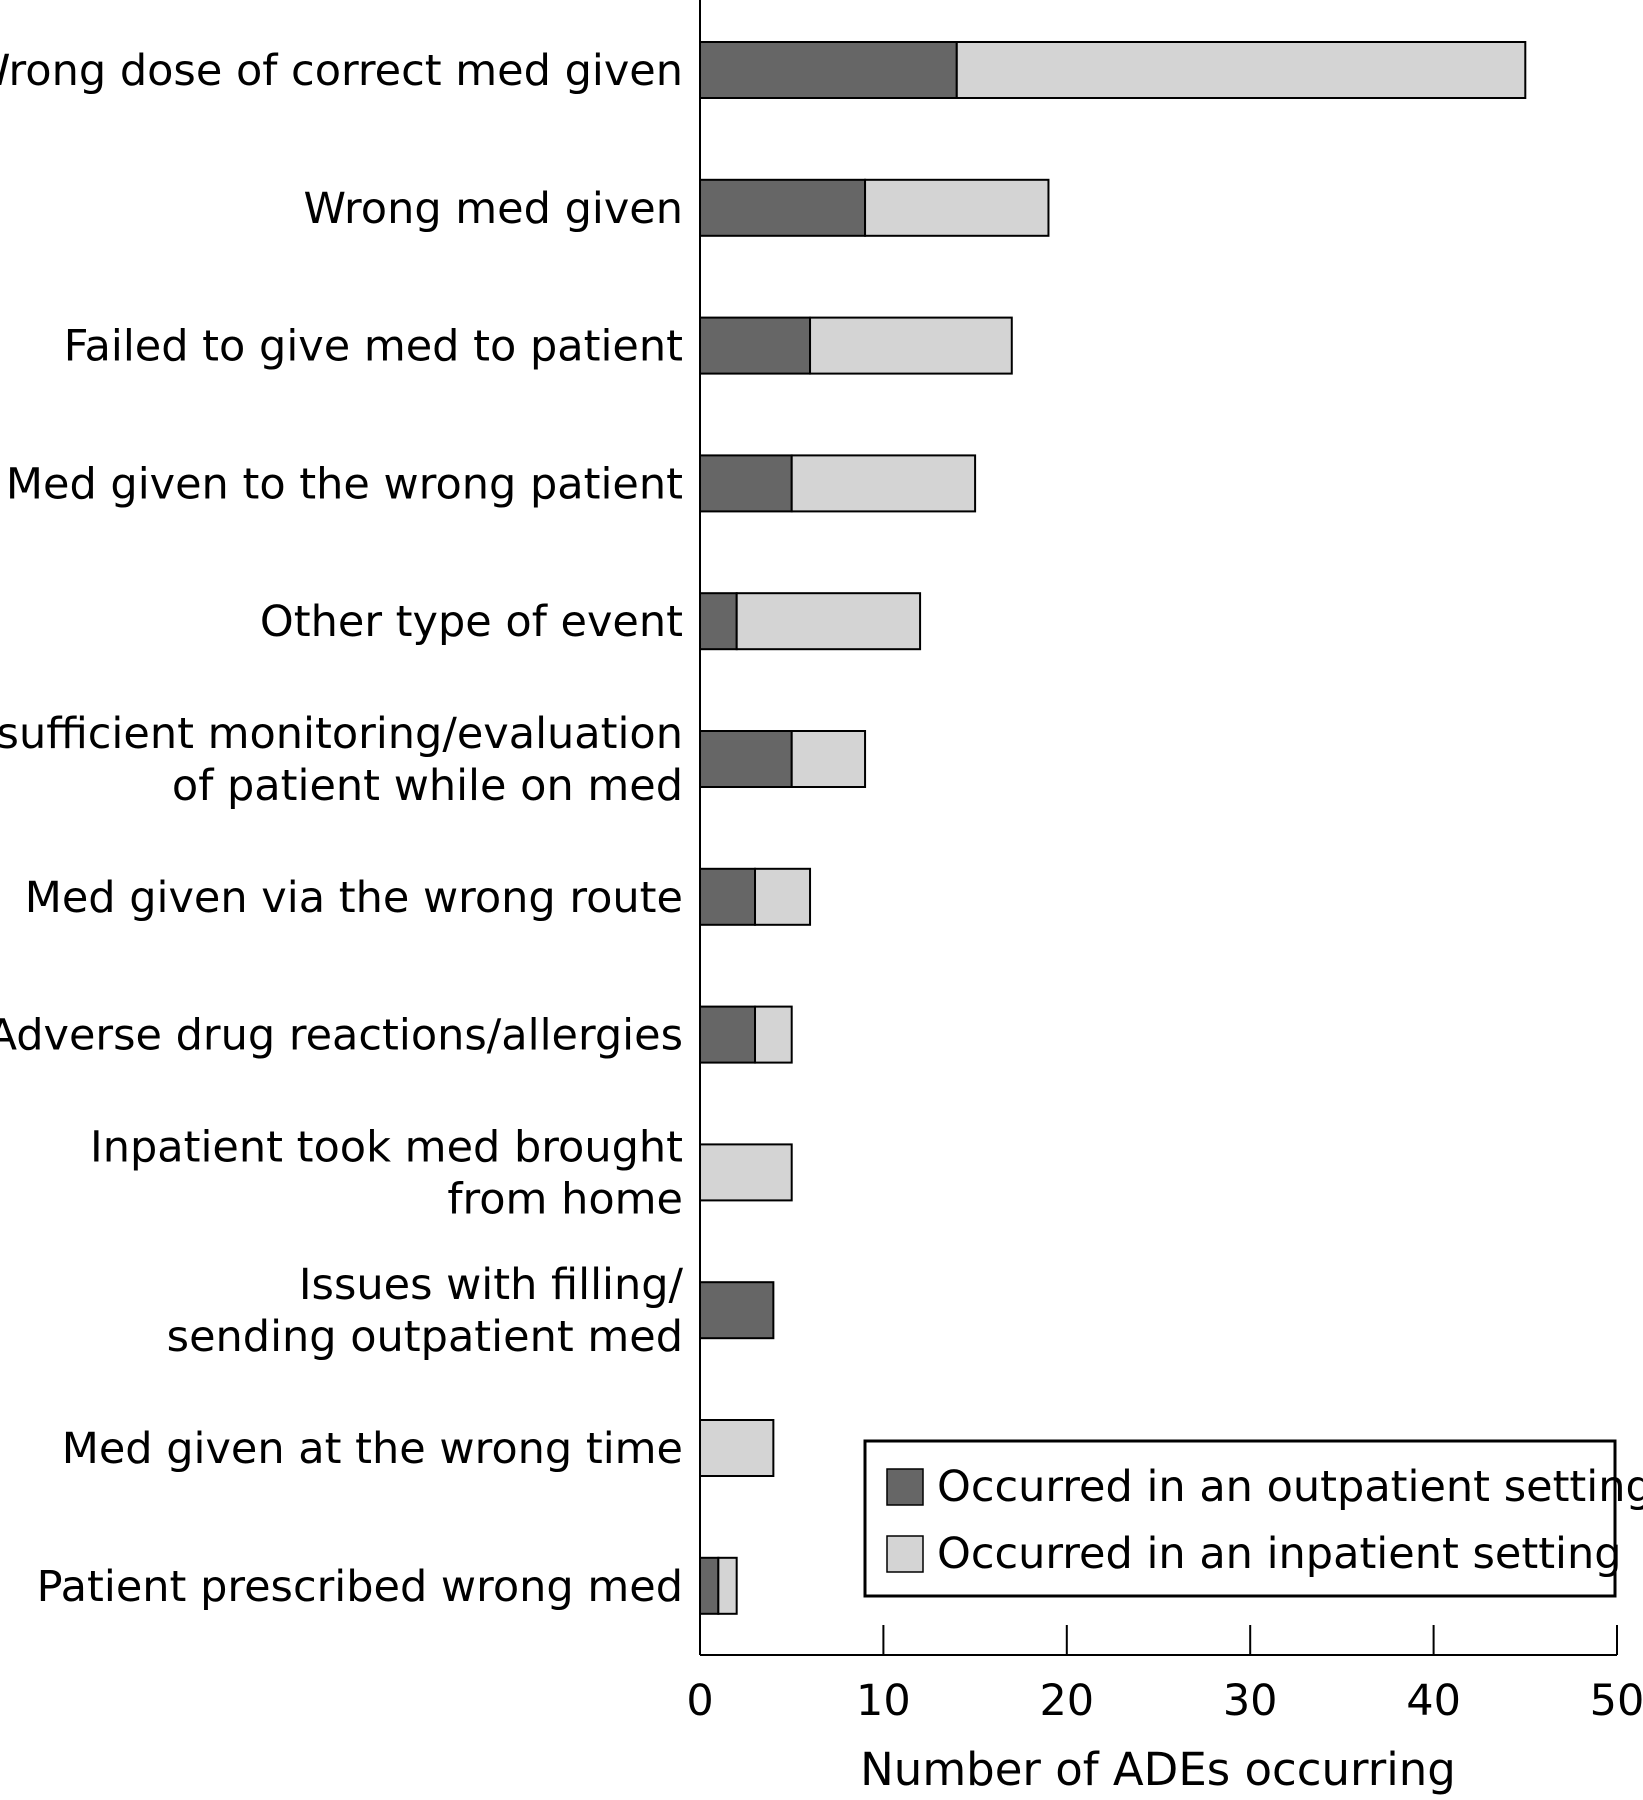 This screenshot has width=1643, height=1800. I want to click on category-label: Other type of event, so click(471, 622).